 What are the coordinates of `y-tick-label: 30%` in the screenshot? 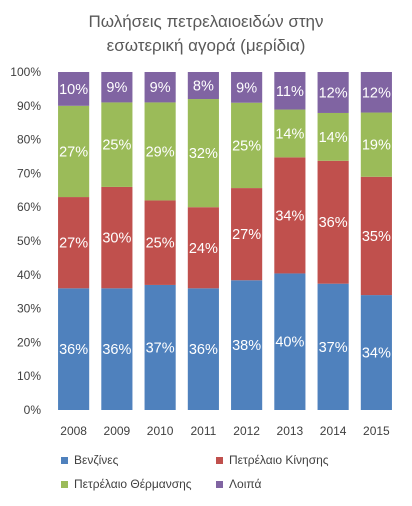 It's located at (29, 309).